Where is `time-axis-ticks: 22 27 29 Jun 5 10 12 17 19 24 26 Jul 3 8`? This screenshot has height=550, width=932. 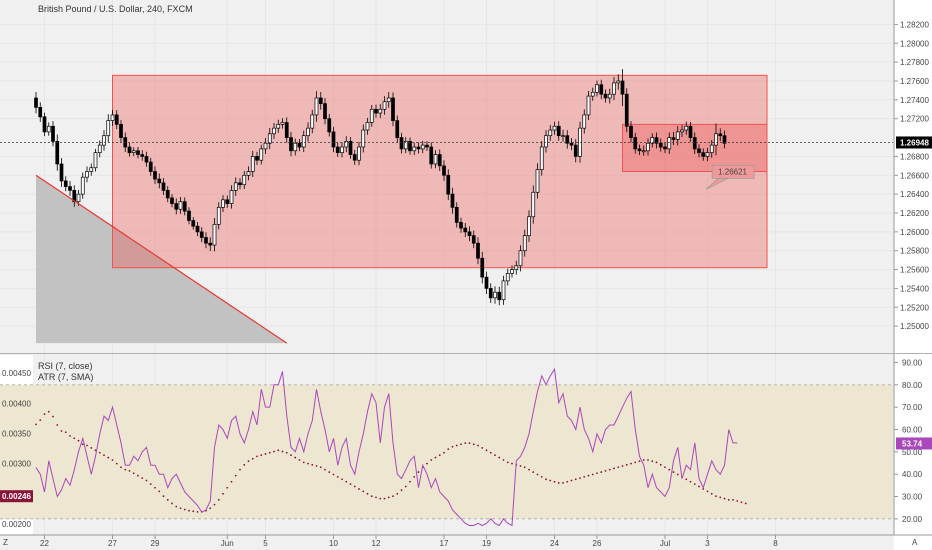
time-axis-ticks: 22 27 29 Jun 5 10 12 17 19 24 26 Jul 3 8 is located at coordinates (409, 541).